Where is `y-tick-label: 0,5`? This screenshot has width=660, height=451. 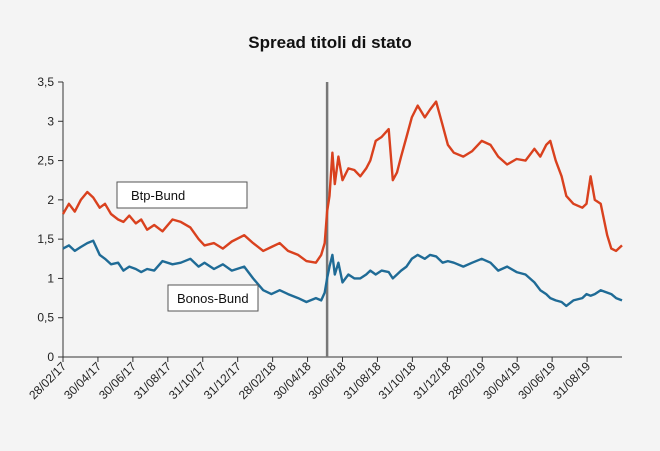 y-tick-label: 0,5 is located at coordinates (45, 318).